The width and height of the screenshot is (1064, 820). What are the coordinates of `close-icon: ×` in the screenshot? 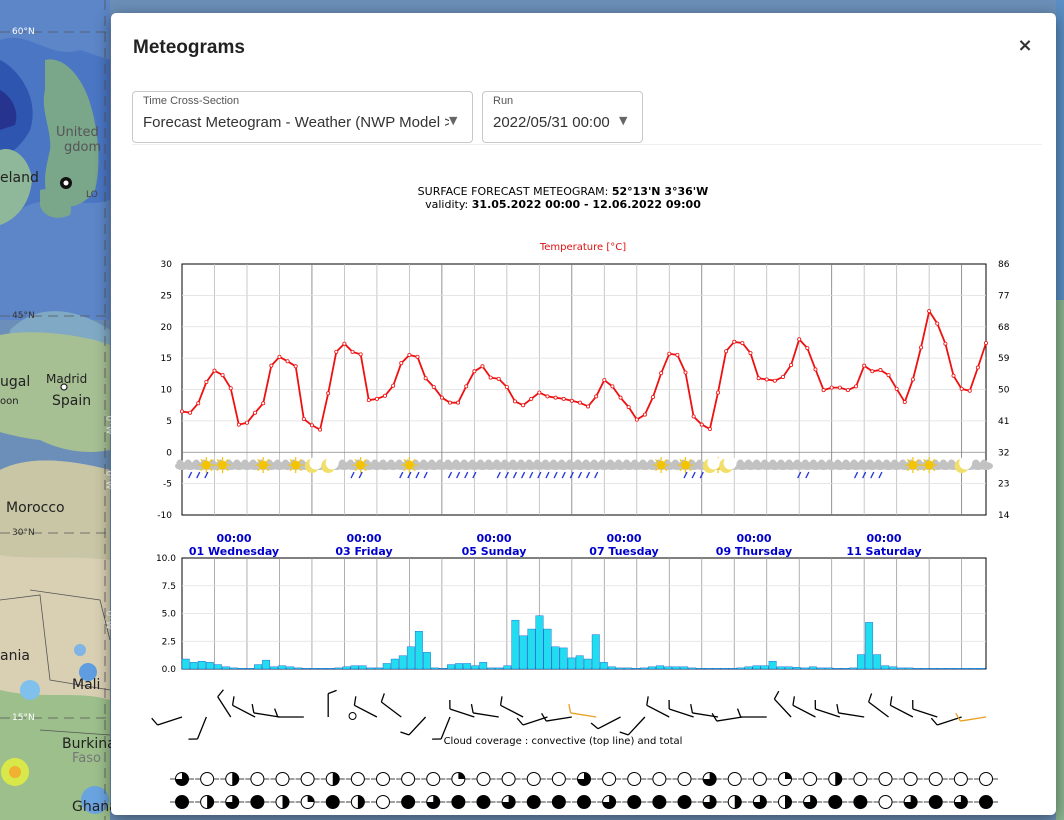 It's located at (1025, 45).